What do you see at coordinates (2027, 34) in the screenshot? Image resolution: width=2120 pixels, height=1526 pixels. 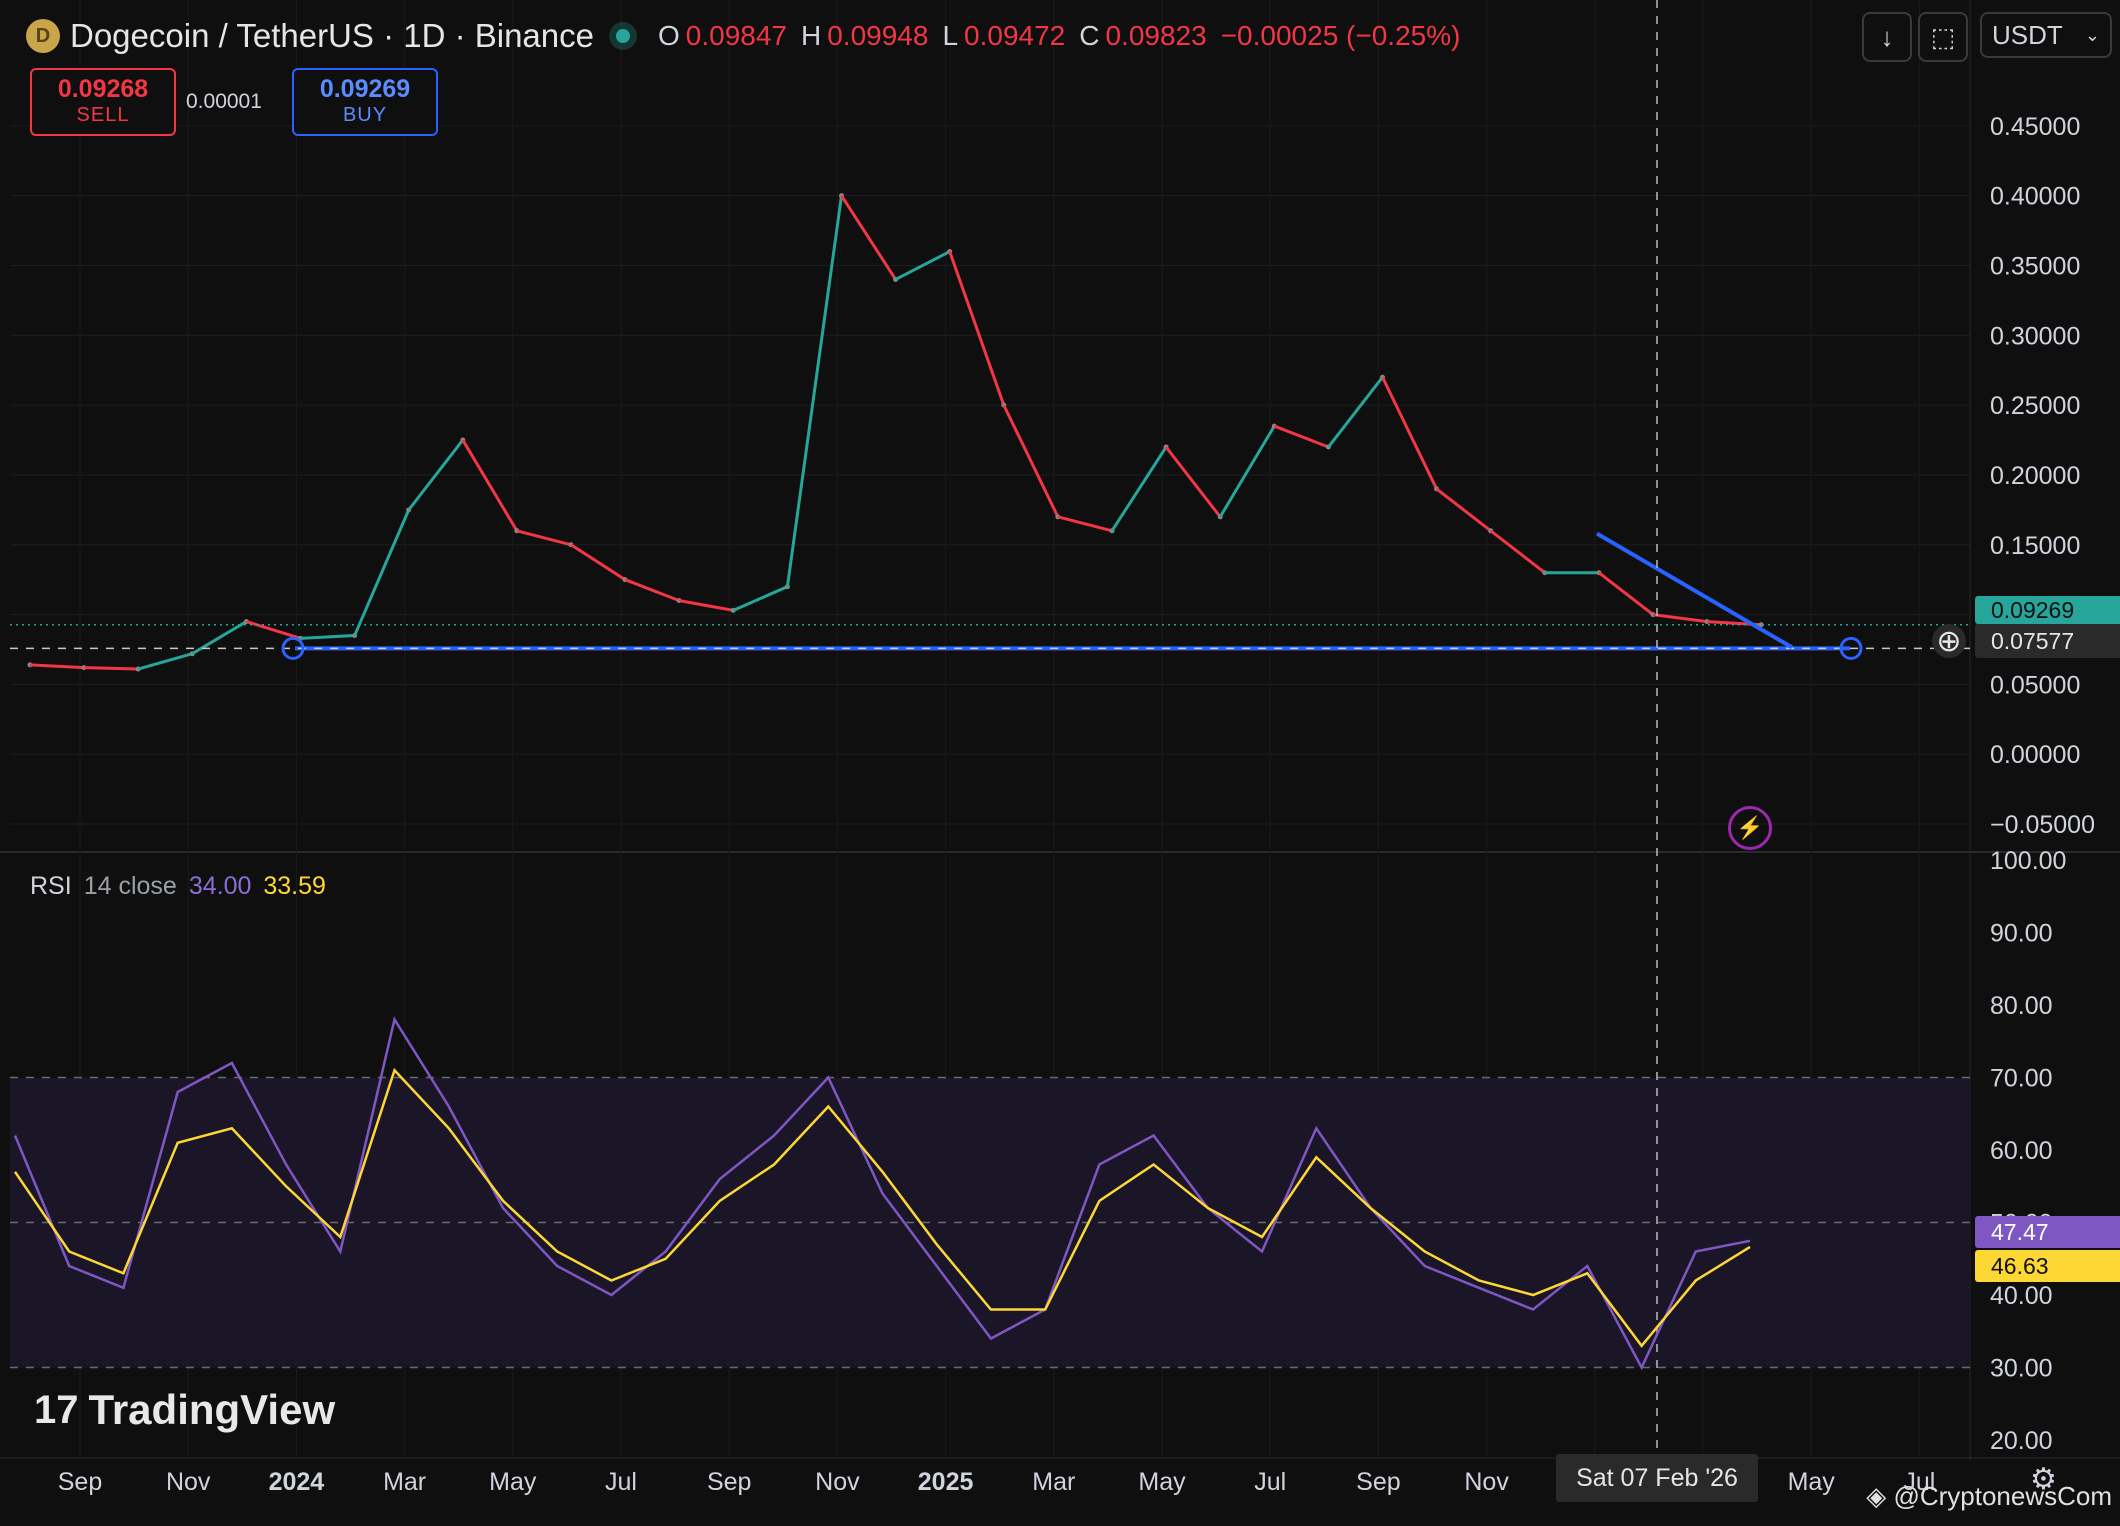 I see `currency-value: USDT` at bounding box center [2027, 34].